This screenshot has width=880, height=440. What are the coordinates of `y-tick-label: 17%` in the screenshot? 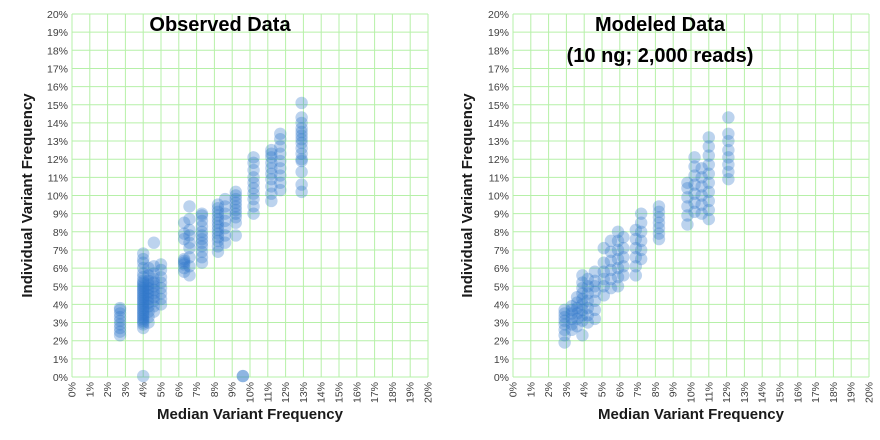 It's located at (57, 69).